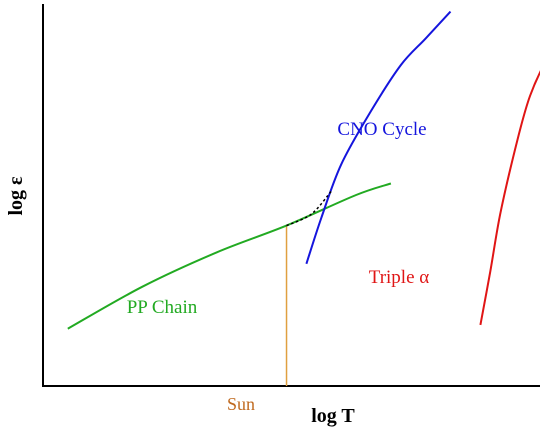  What do you see at coordinates (509, 198) in the screenshot?
I see `triple-alpha-line` at bounding box center [509, 198].